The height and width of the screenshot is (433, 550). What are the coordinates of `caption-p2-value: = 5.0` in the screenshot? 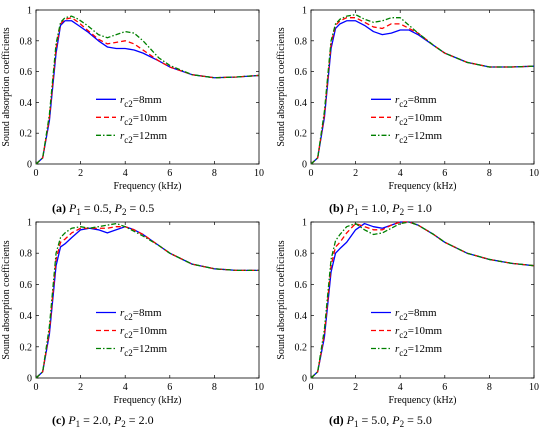 It's located at (418, 420).